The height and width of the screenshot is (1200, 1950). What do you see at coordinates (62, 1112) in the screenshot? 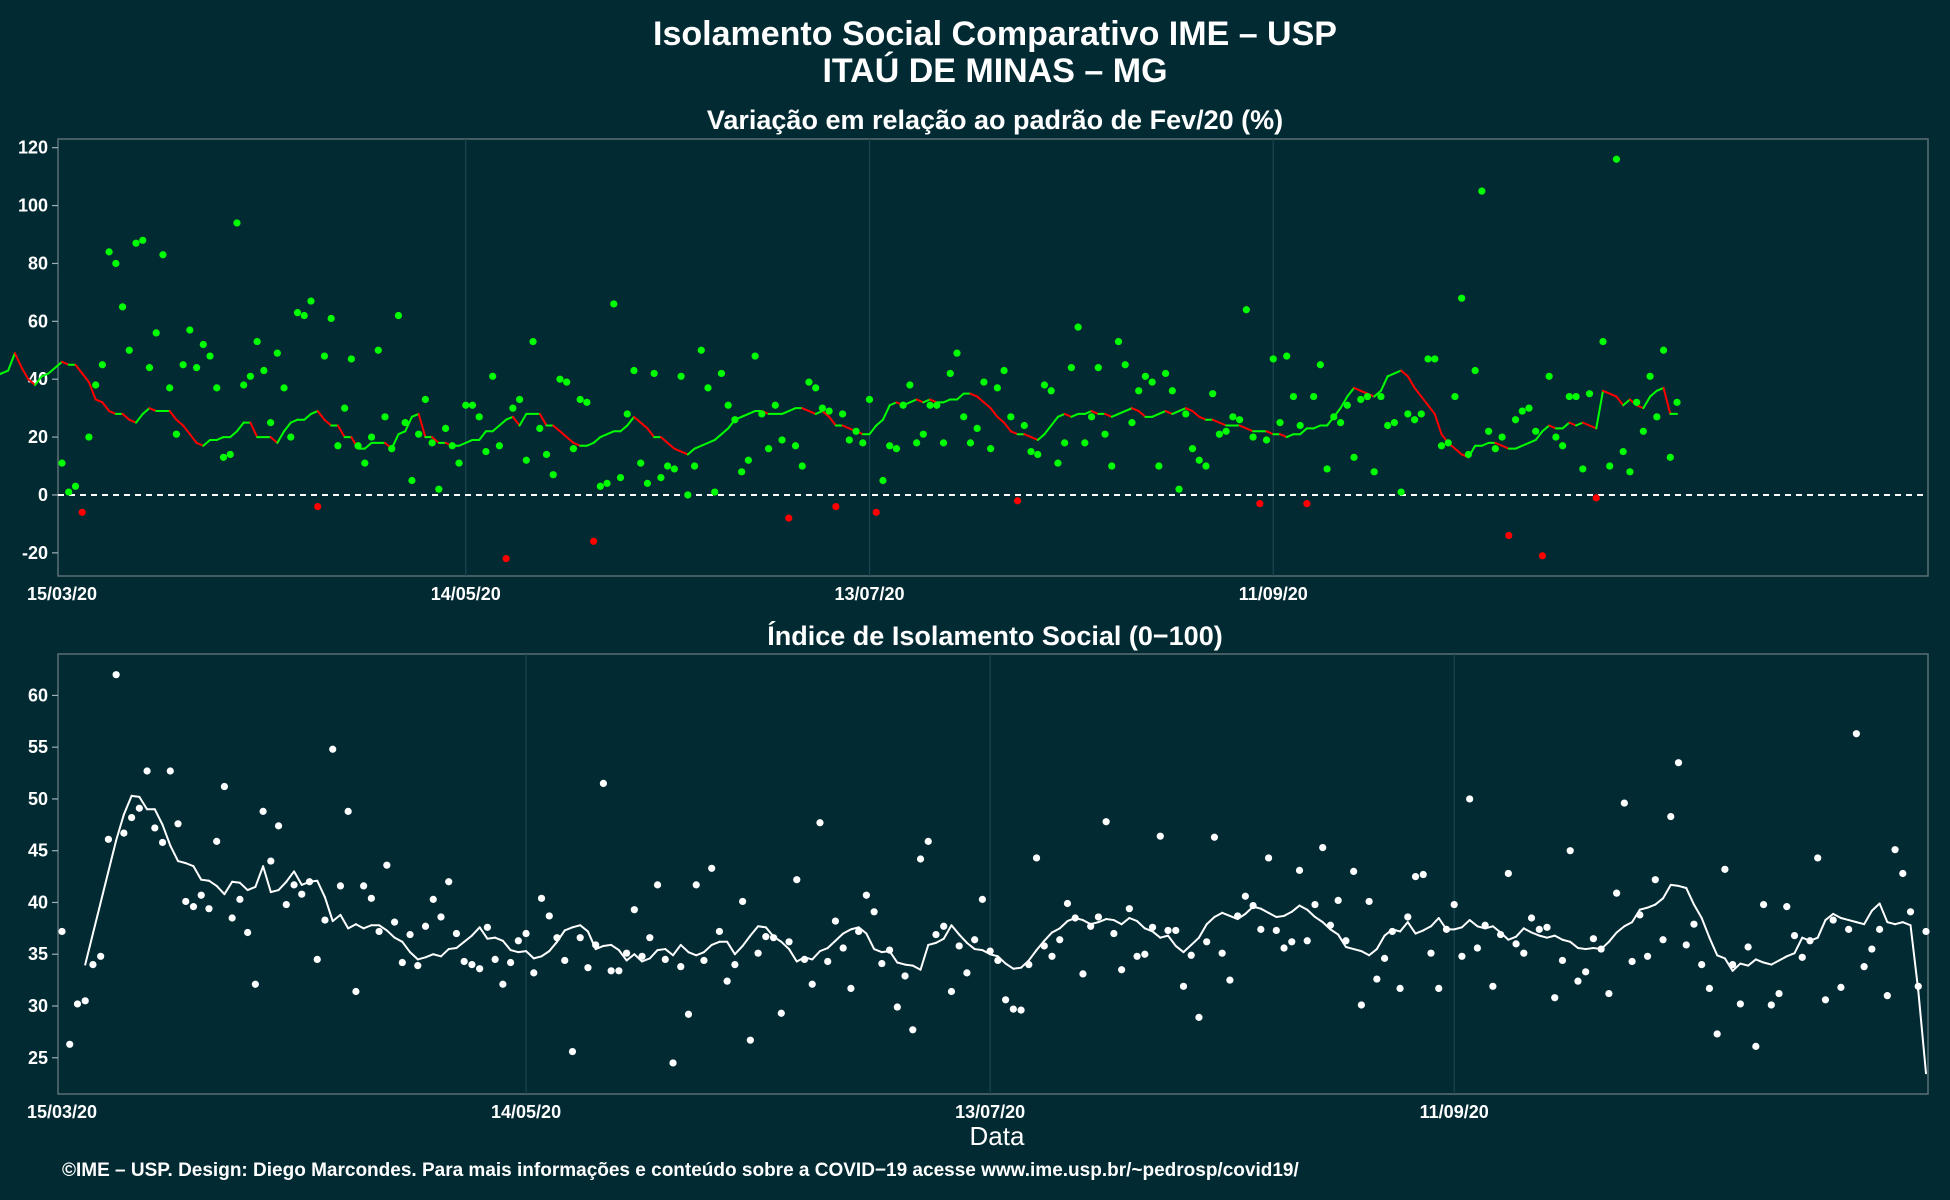
I see `x-tick-label: 15/03/20` at bounding box center [62, 1112].